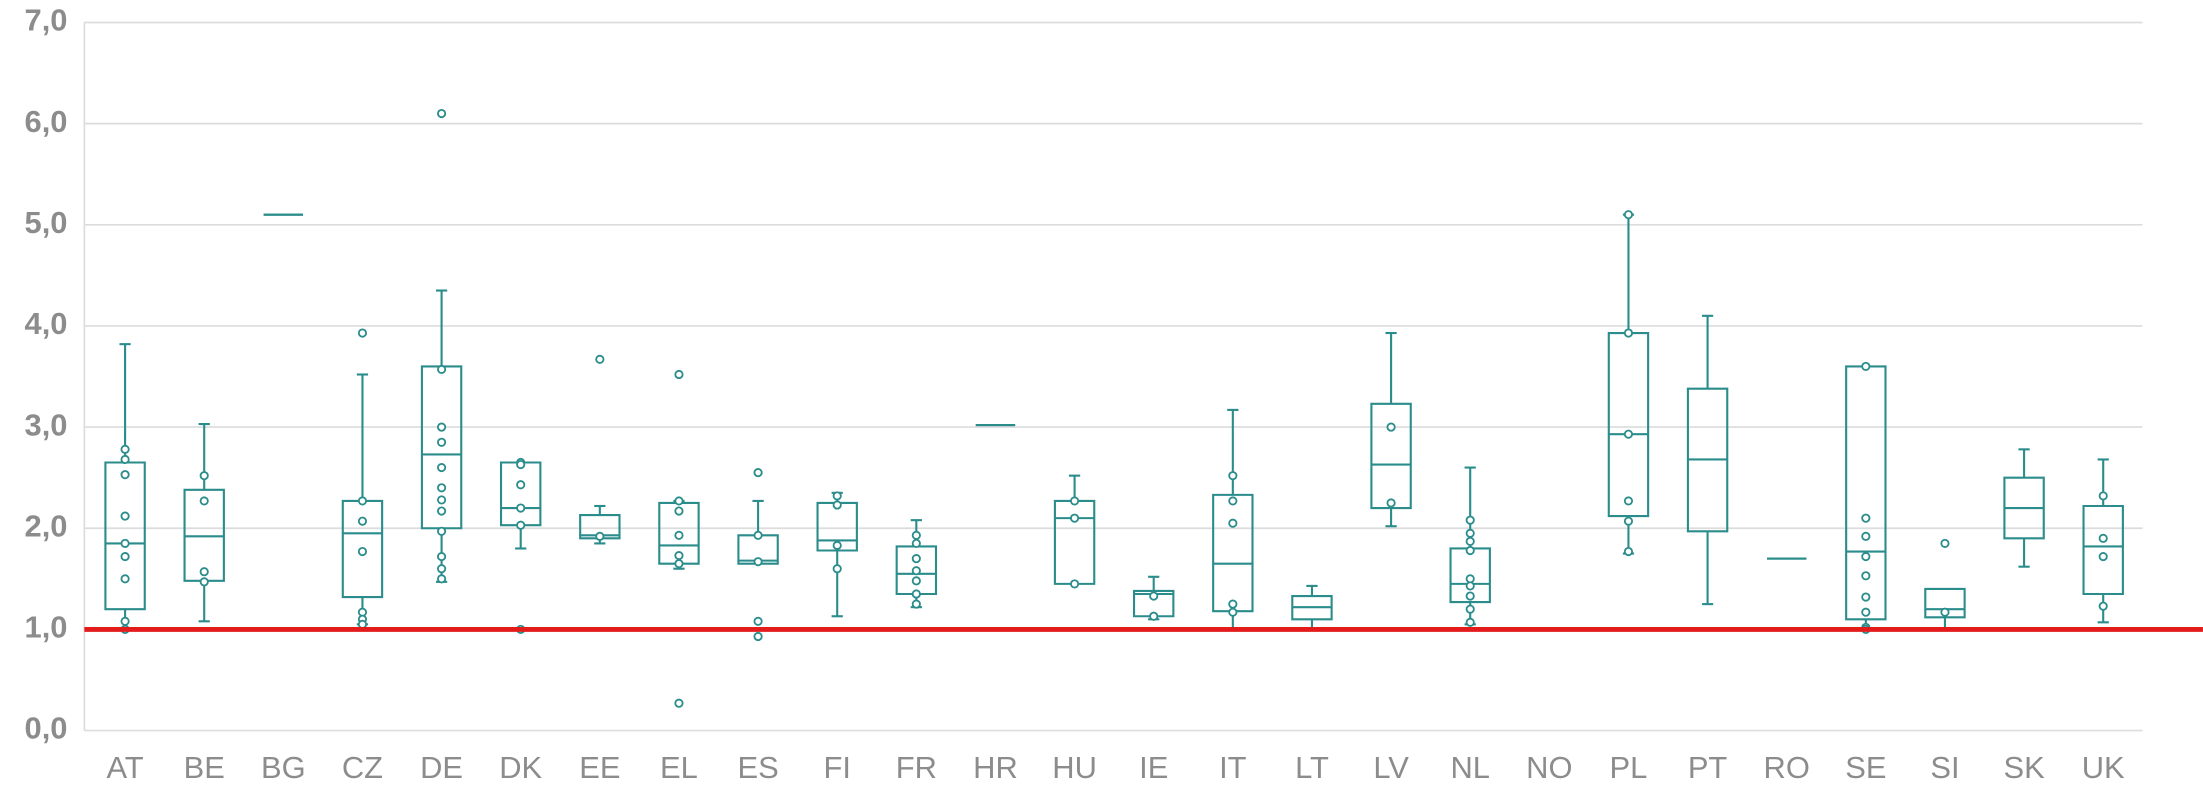 This screenshot has width=2203, height=789. Describe the element at coordinates (1629, 767) in the screenshot. I see `x-tick-label: PL` at that location.